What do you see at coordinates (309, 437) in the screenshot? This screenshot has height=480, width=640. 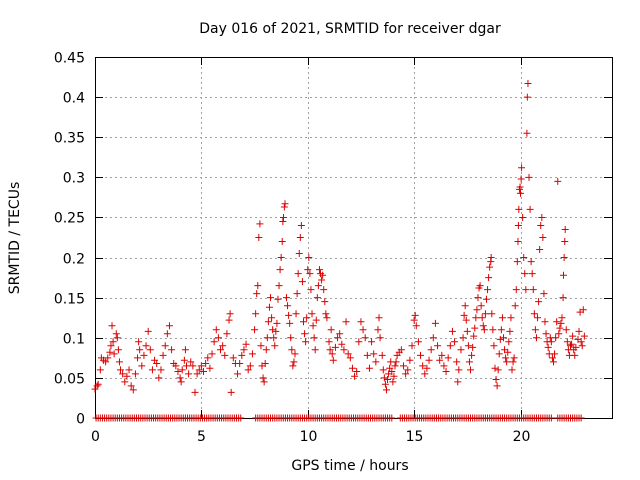 I see `x-tick-label: 10` at bounding box center [309, 437].